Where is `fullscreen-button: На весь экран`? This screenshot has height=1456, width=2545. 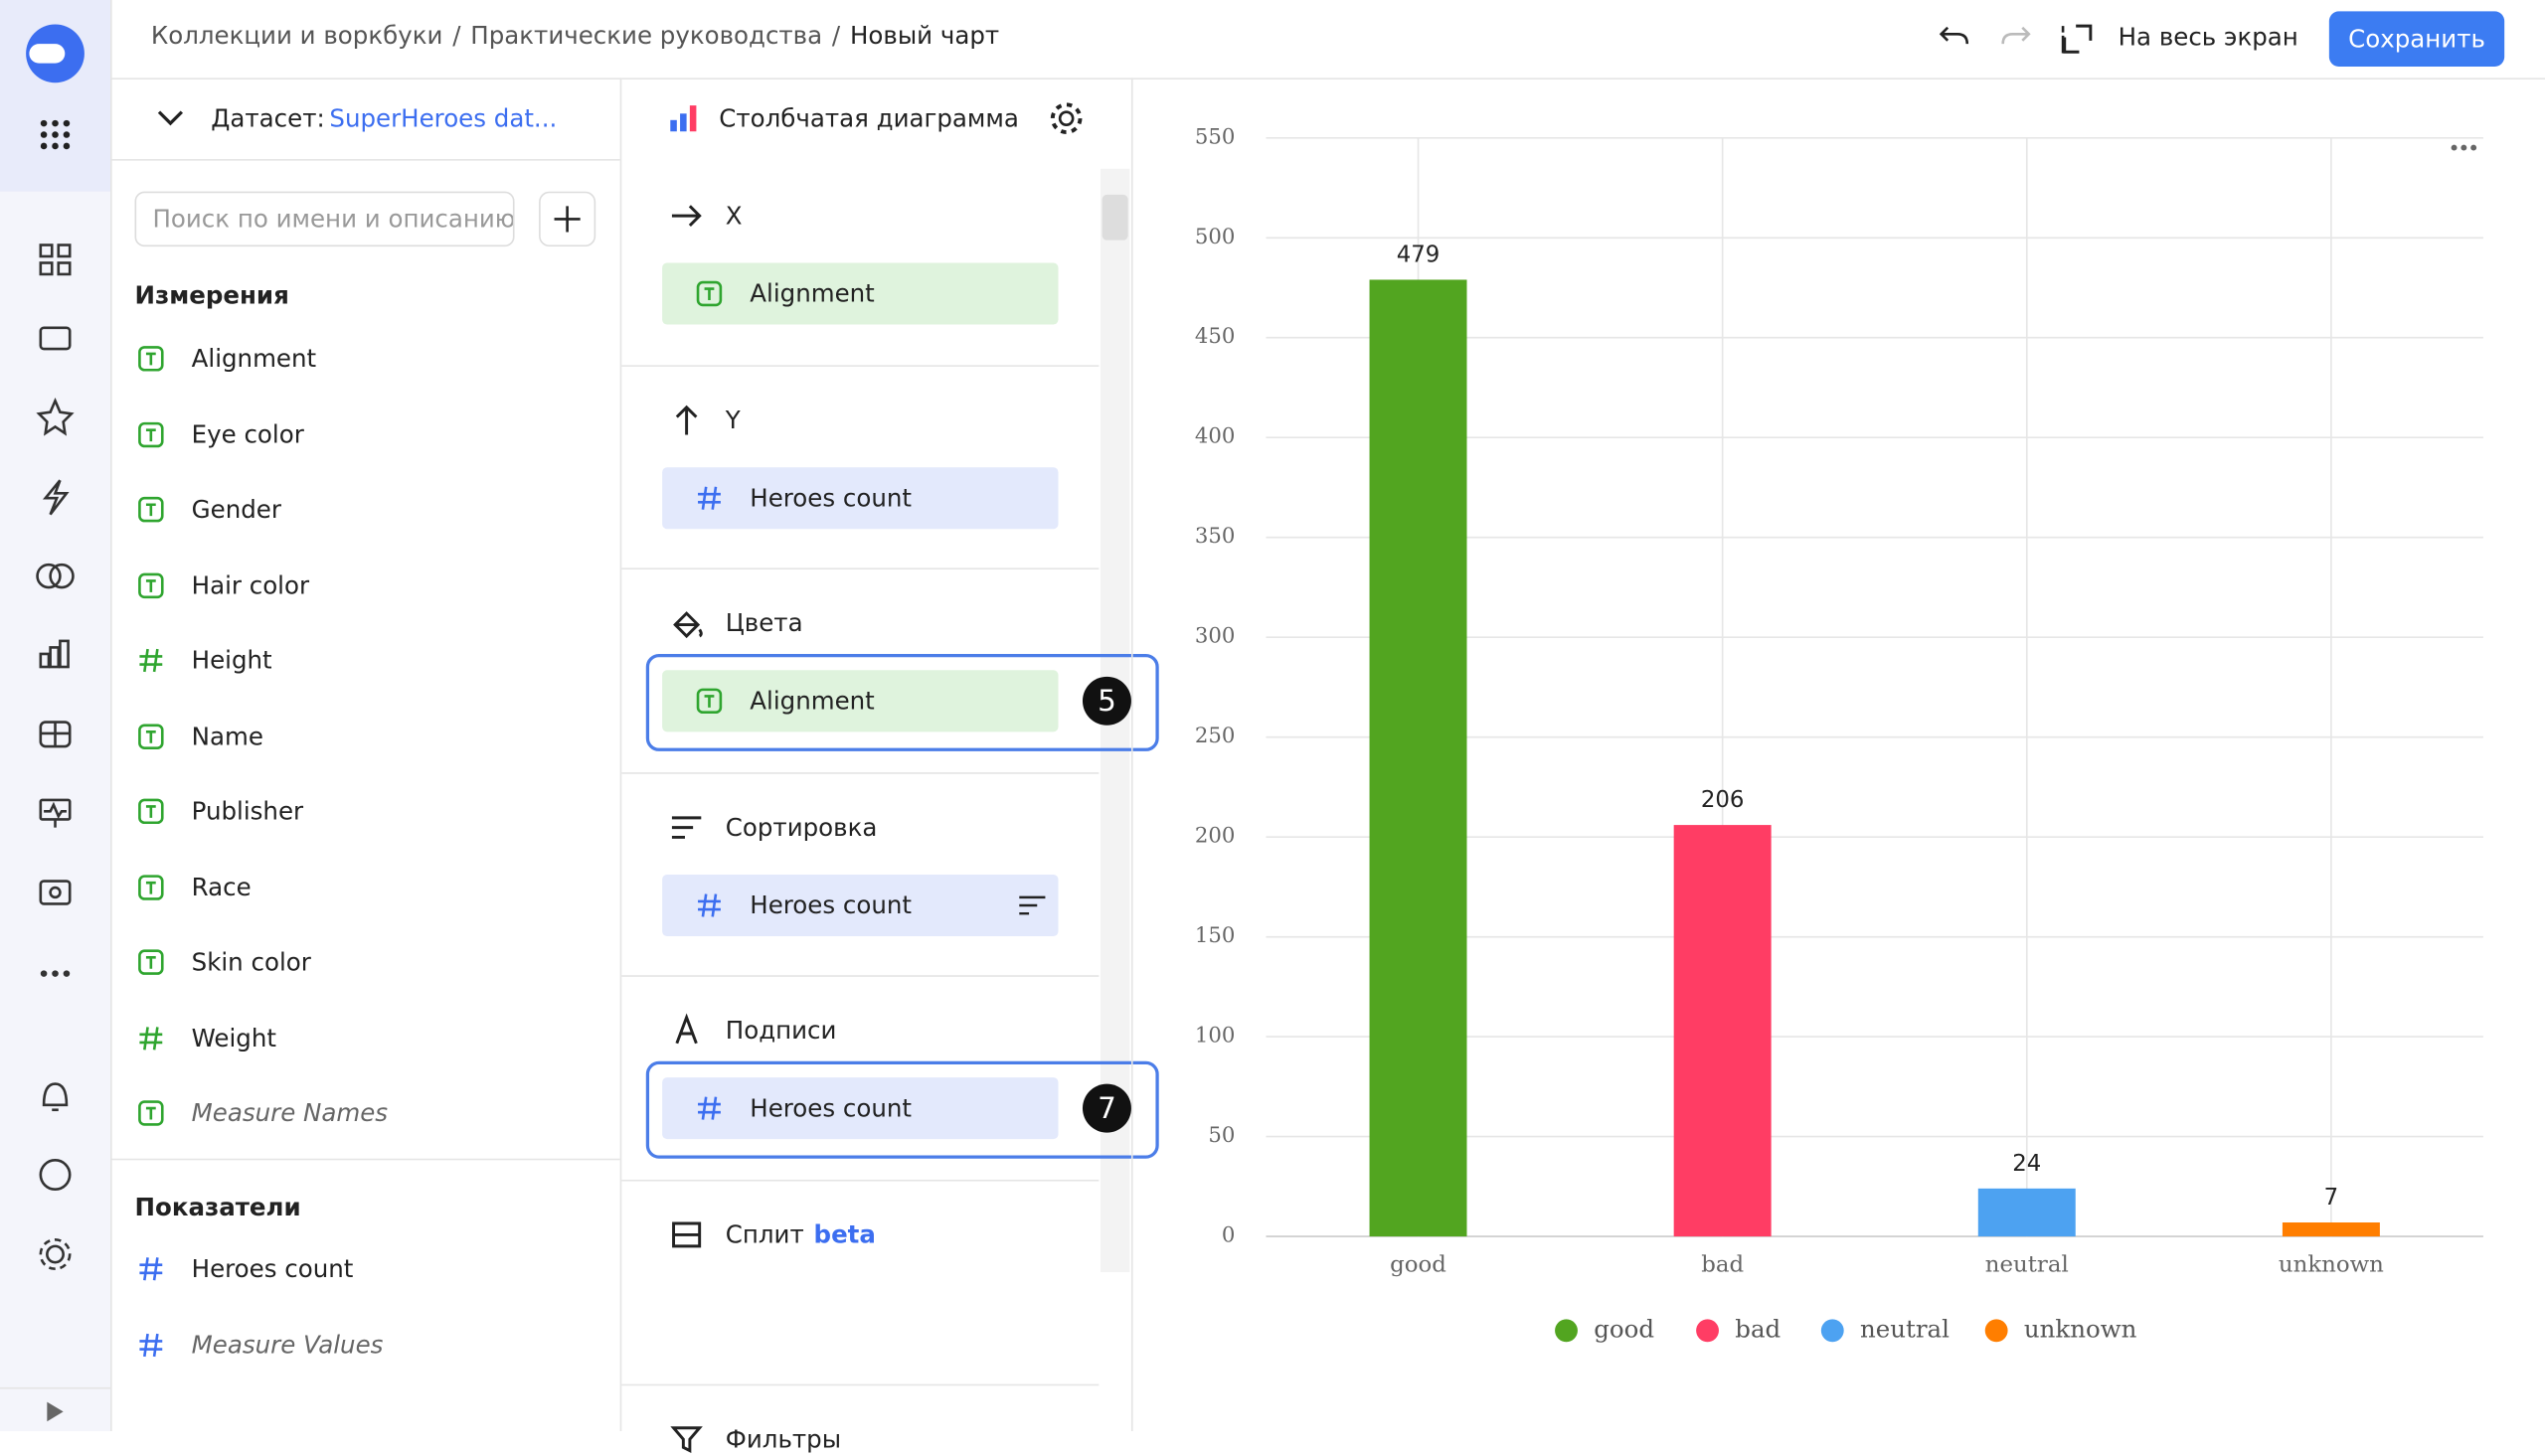 fullscreen-button: На весь экран is located at coordinates (2208, 37).